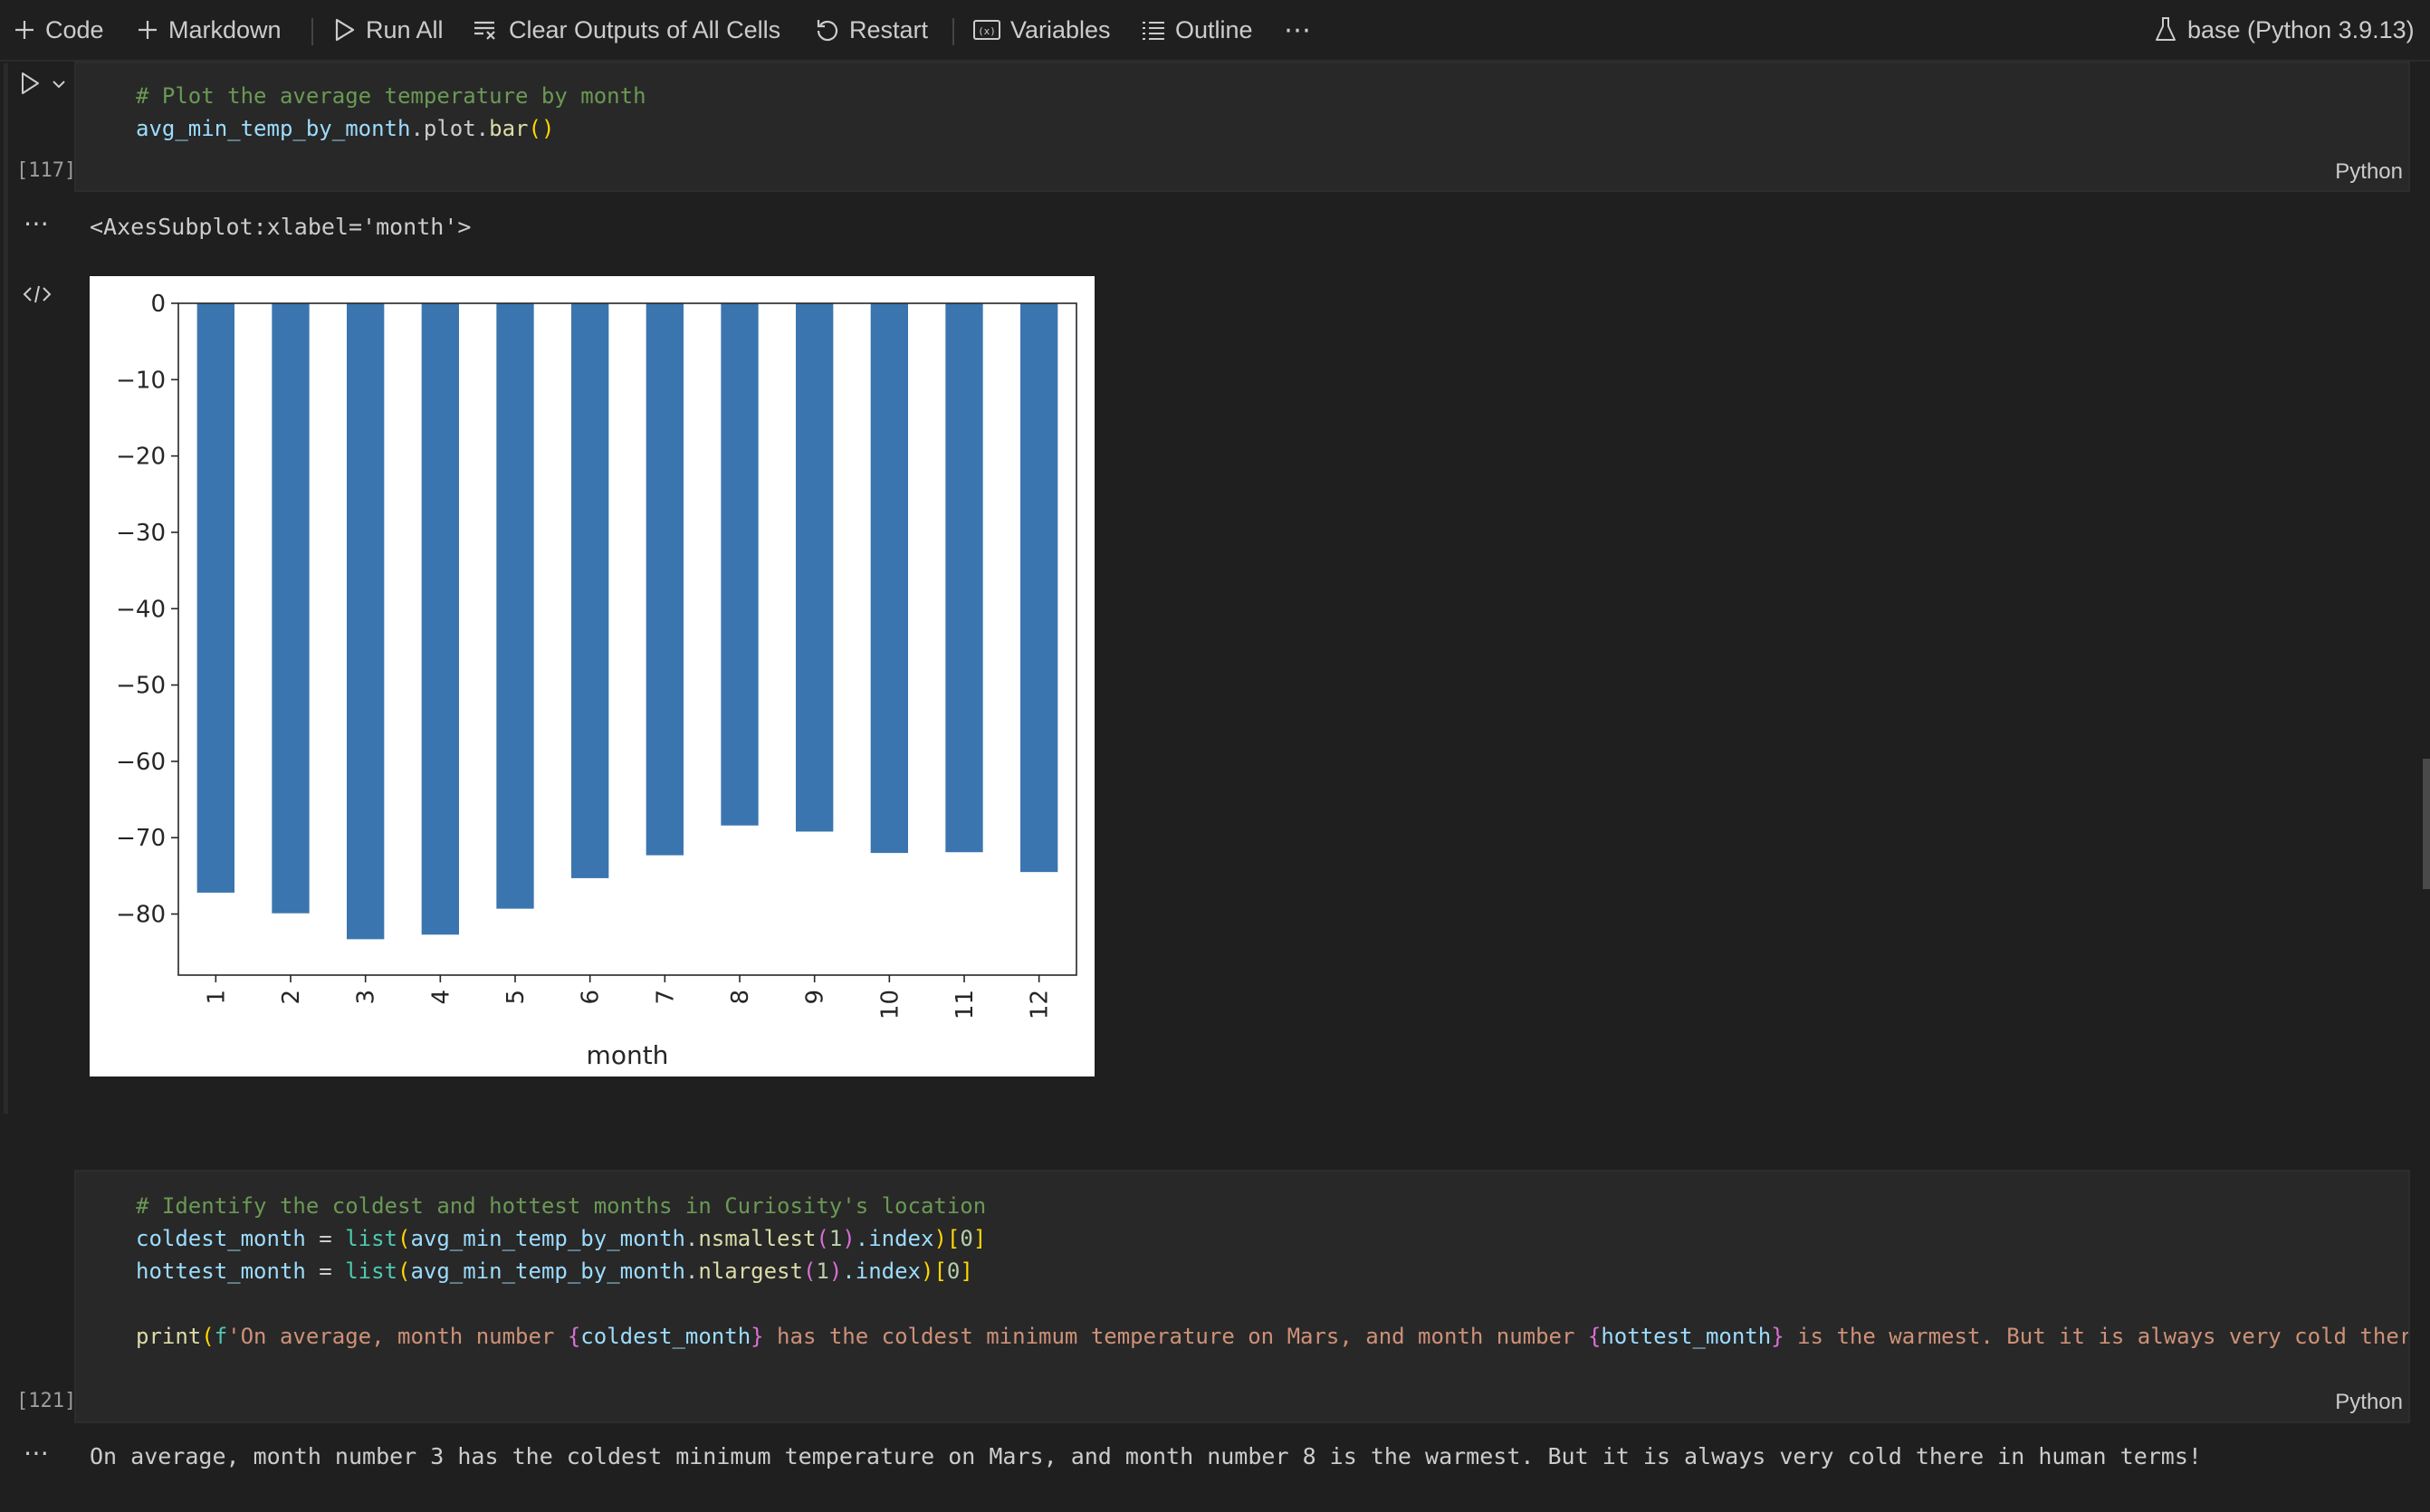 This screenshot has height=1512, width=2430. I want to click on restart-kernel-button: Restart, so click(871, 30).